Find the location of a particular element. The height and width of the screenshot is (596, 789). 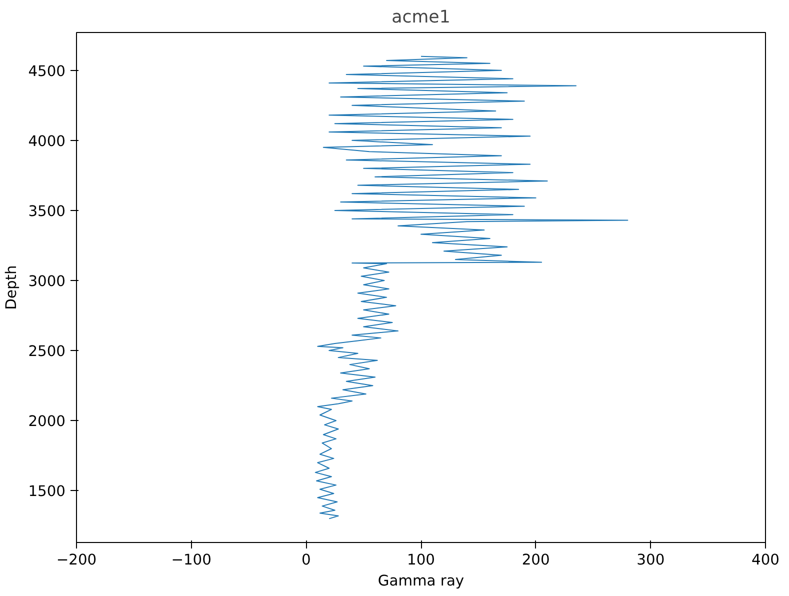

y-axis-title: Depth is located at coordinates (11, 287).